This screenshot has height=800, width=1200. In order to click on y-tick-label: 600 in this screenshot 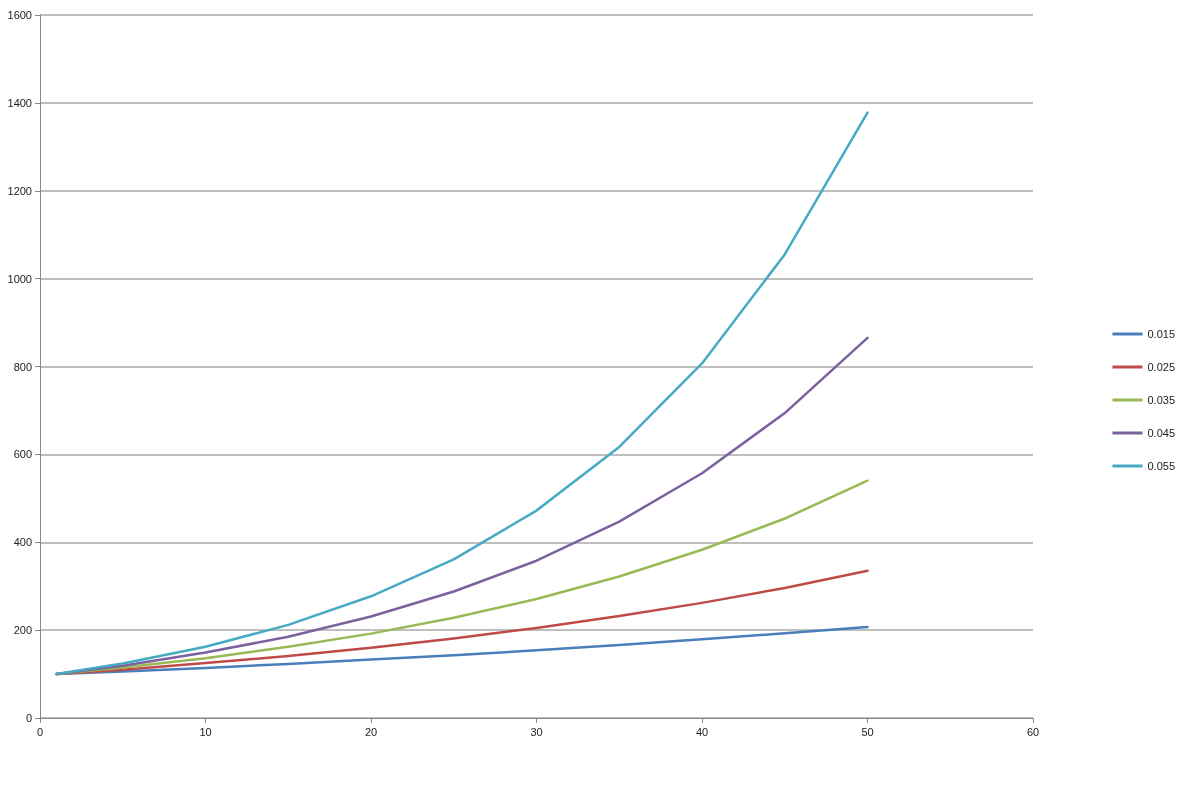, I will do `click(22, 454)`.